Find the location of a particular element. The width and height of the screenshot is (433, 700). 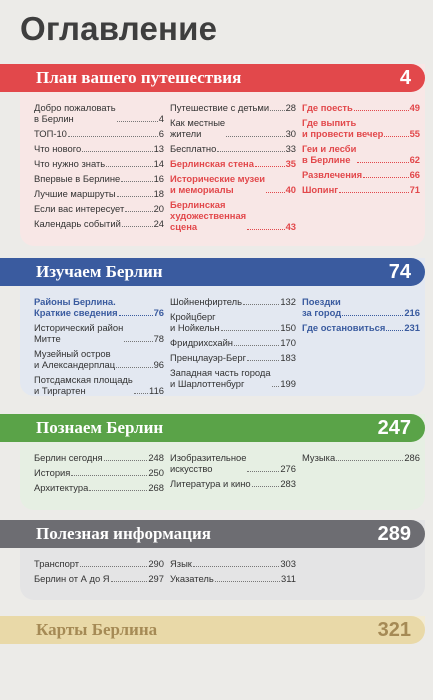

entry-label: Берлинская художественная сцена is located at coordinates (208, 215).